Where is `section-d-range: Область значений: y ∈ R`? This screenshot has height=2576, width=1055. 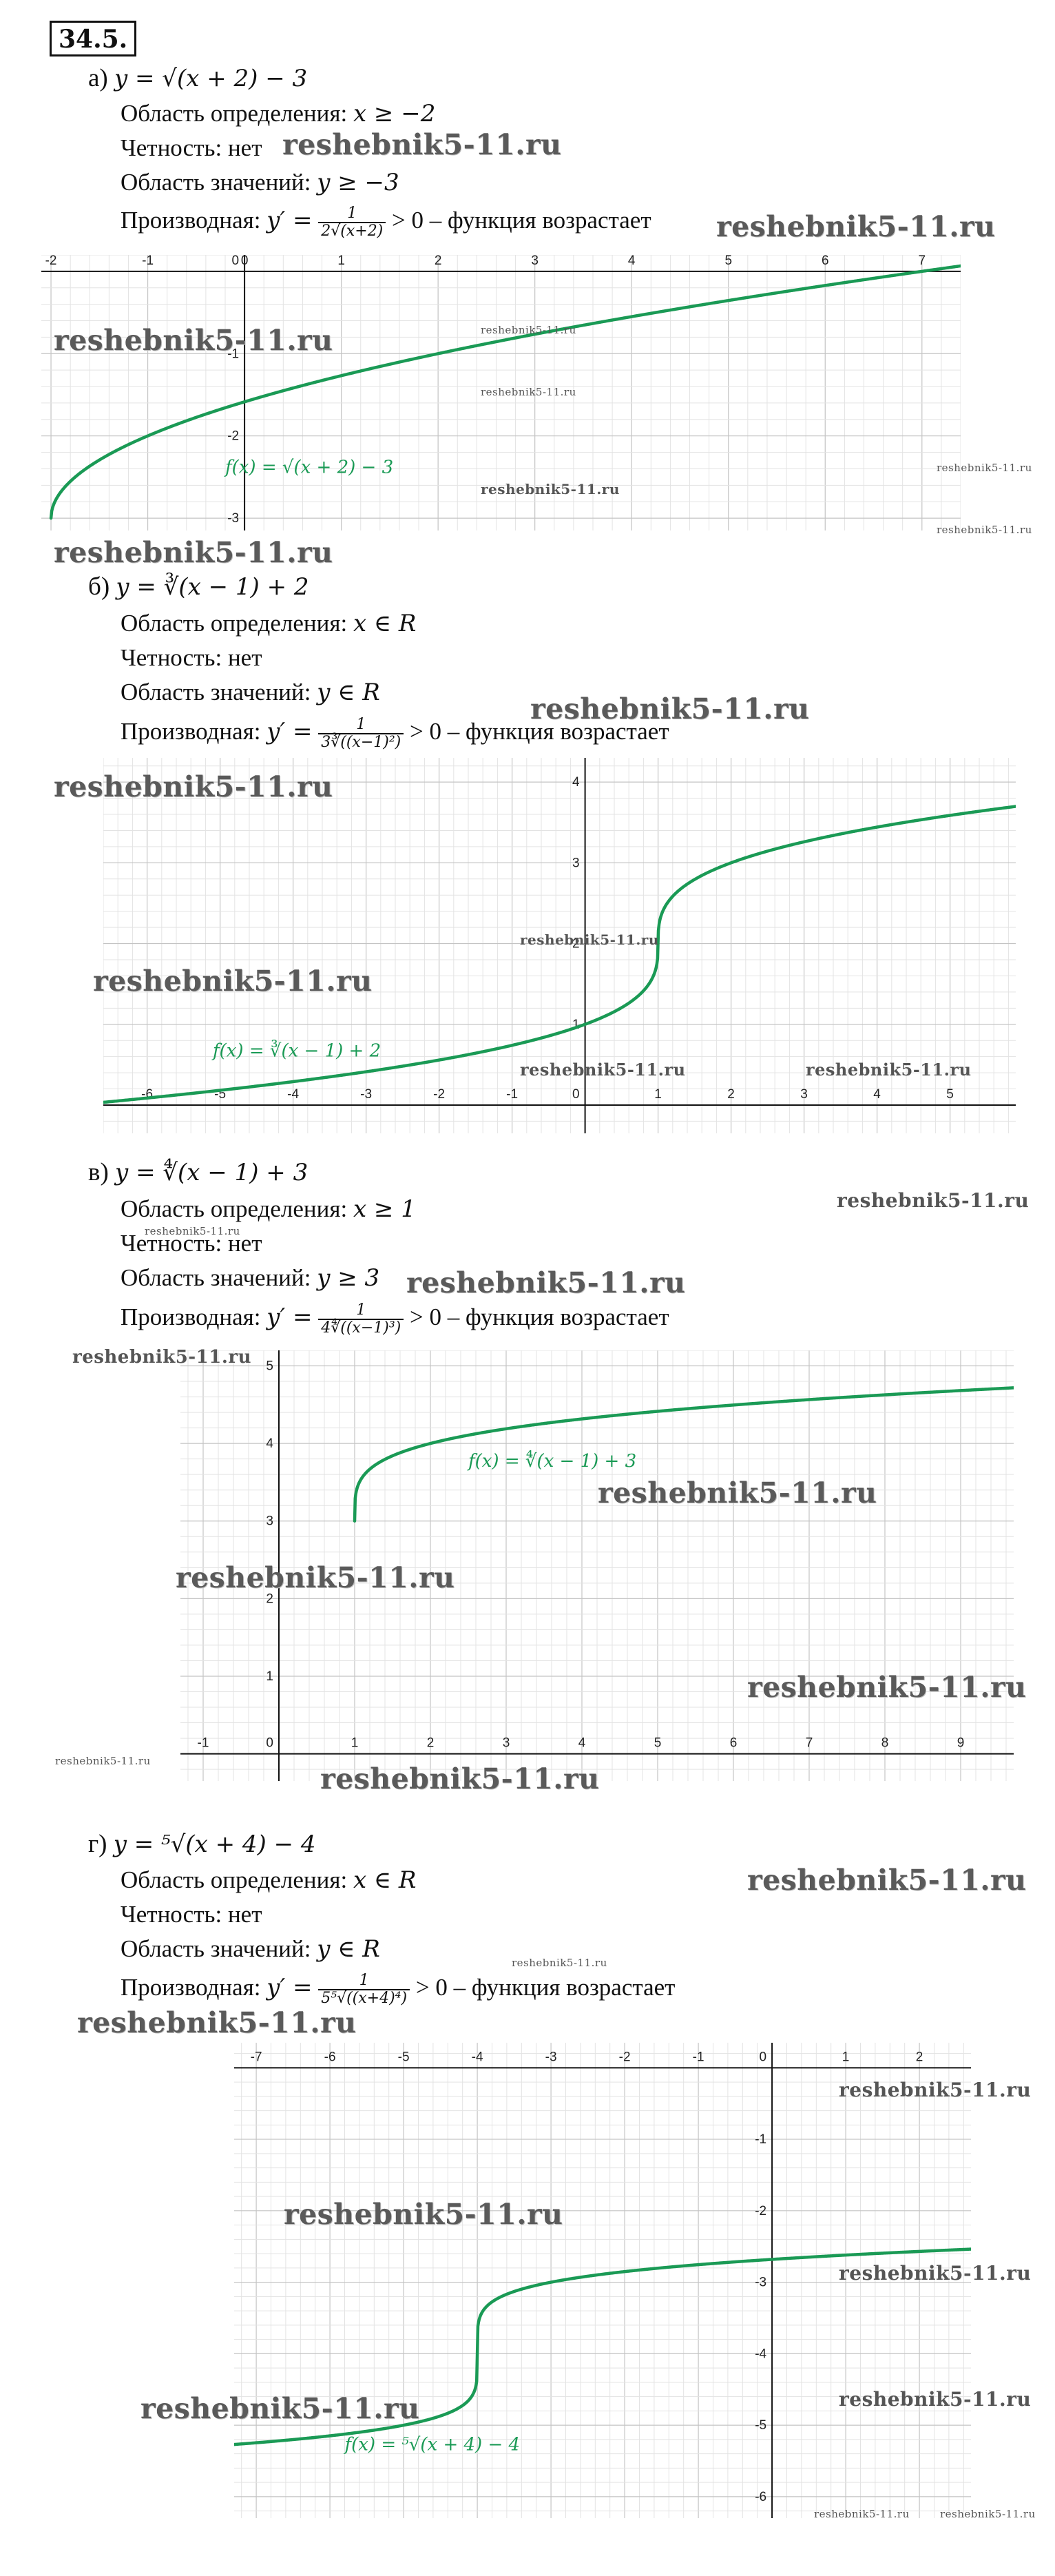 section-d-range: Область значений: y ∈ R is located at coordinates (250, 1949).